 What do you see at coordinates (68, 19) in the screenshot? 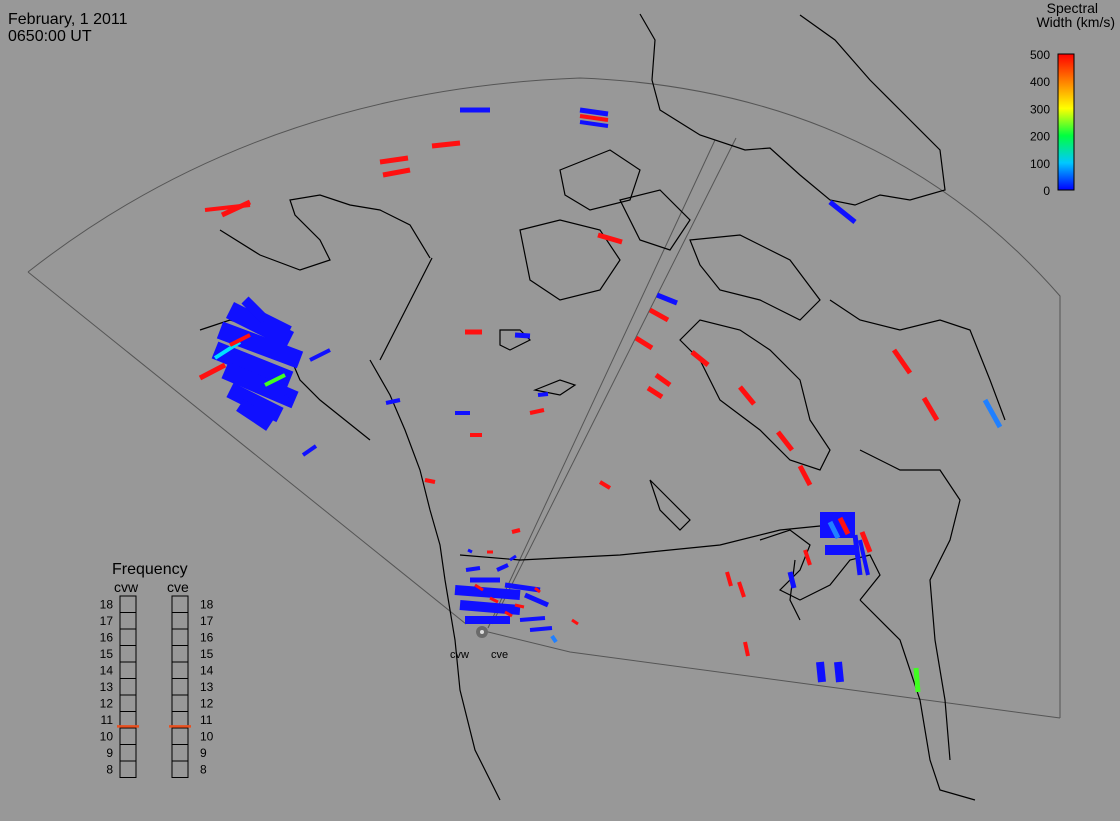
I see `date-label: February, 1 2011` at bounding box center [68, 19].